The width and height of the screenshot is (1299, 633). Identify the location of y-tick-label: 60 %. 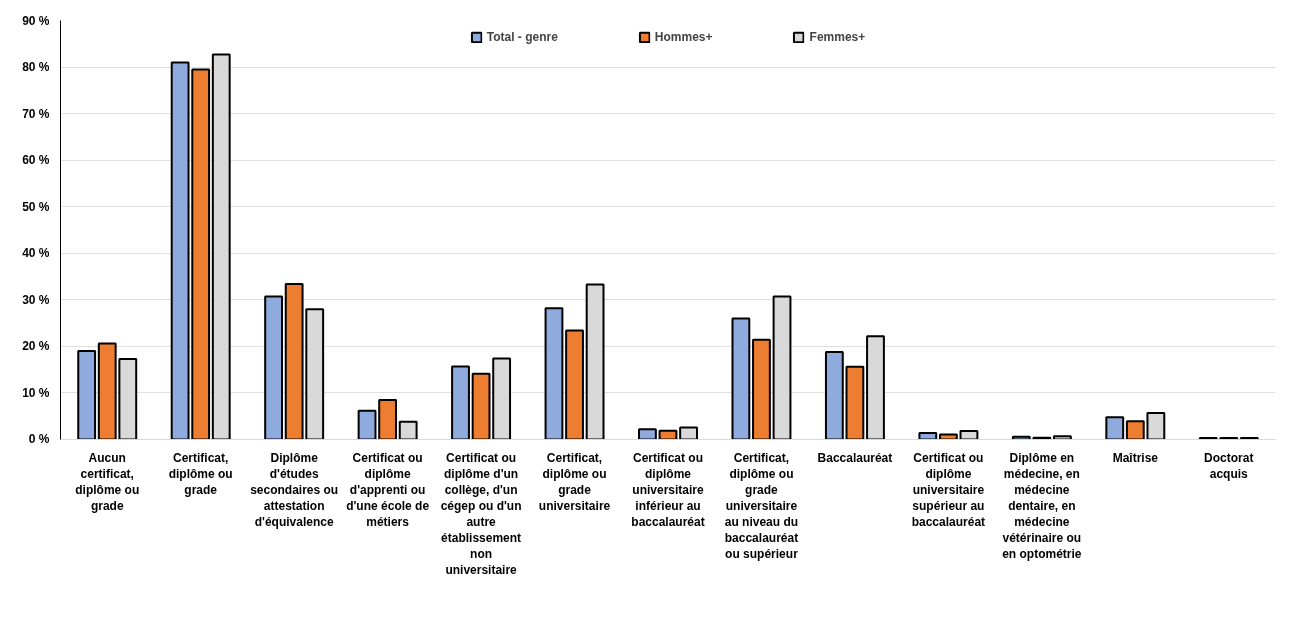
(36, 160).